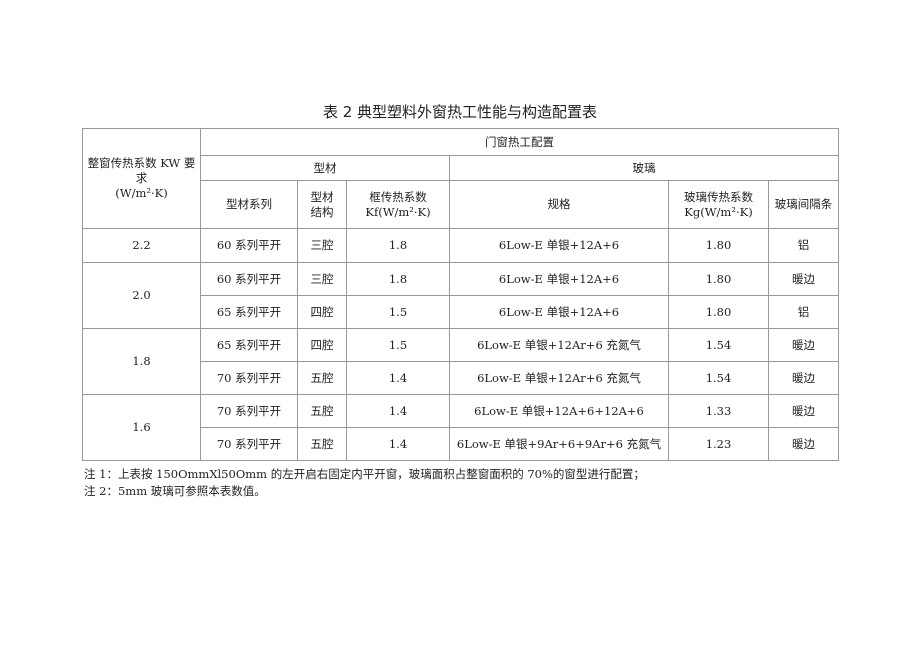  I want to click on kg-header: 玻璃传热系数 Kg(W/m²·K), so click(718, 204).